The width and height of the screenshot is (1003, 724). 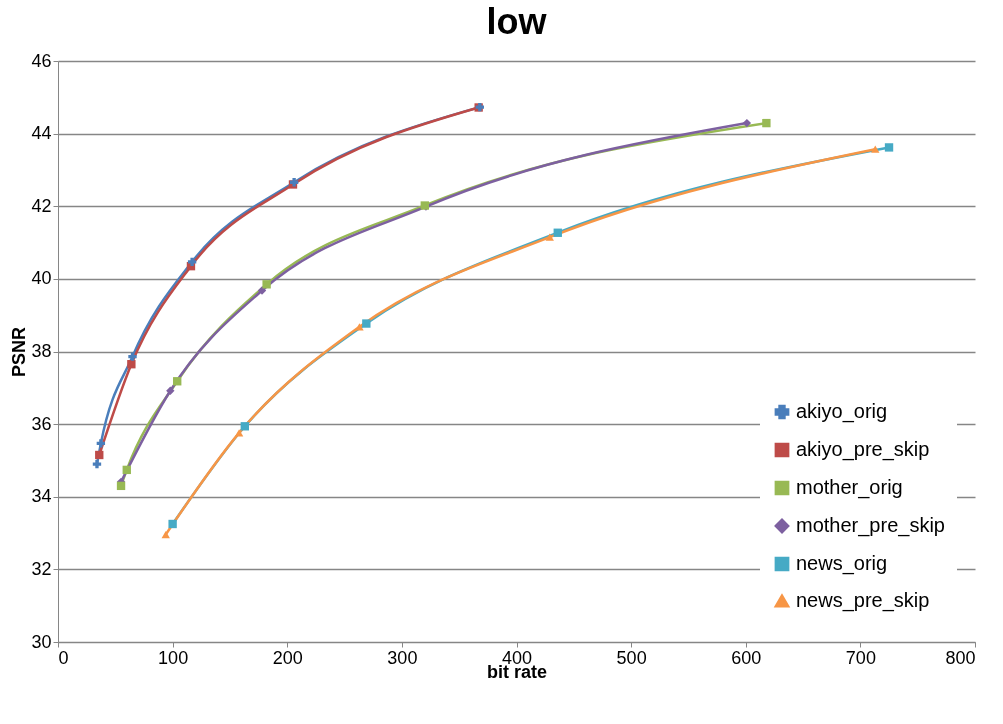 I want to click on chart-title: low, so click(x=517, y=21).